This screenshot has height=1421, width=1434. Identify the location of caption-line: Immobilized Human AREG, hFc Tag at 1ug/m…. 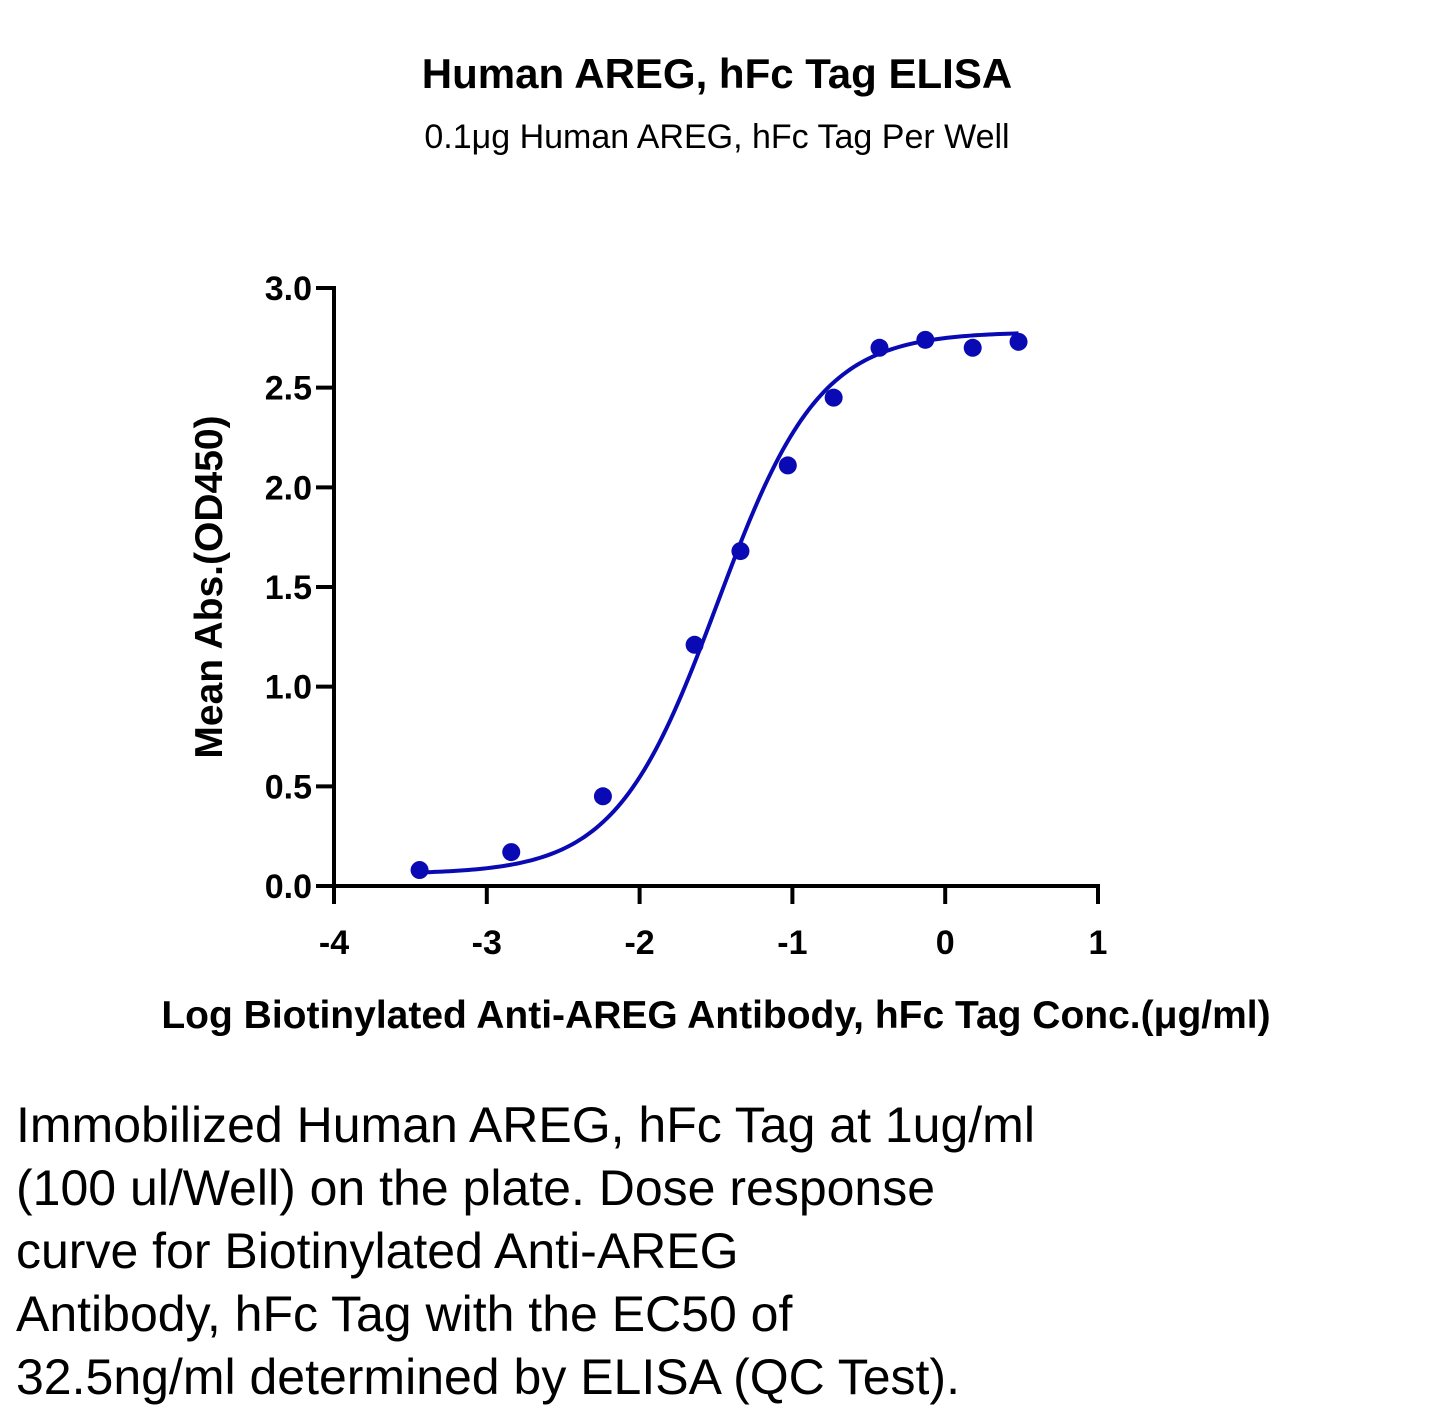
(525, 1125).